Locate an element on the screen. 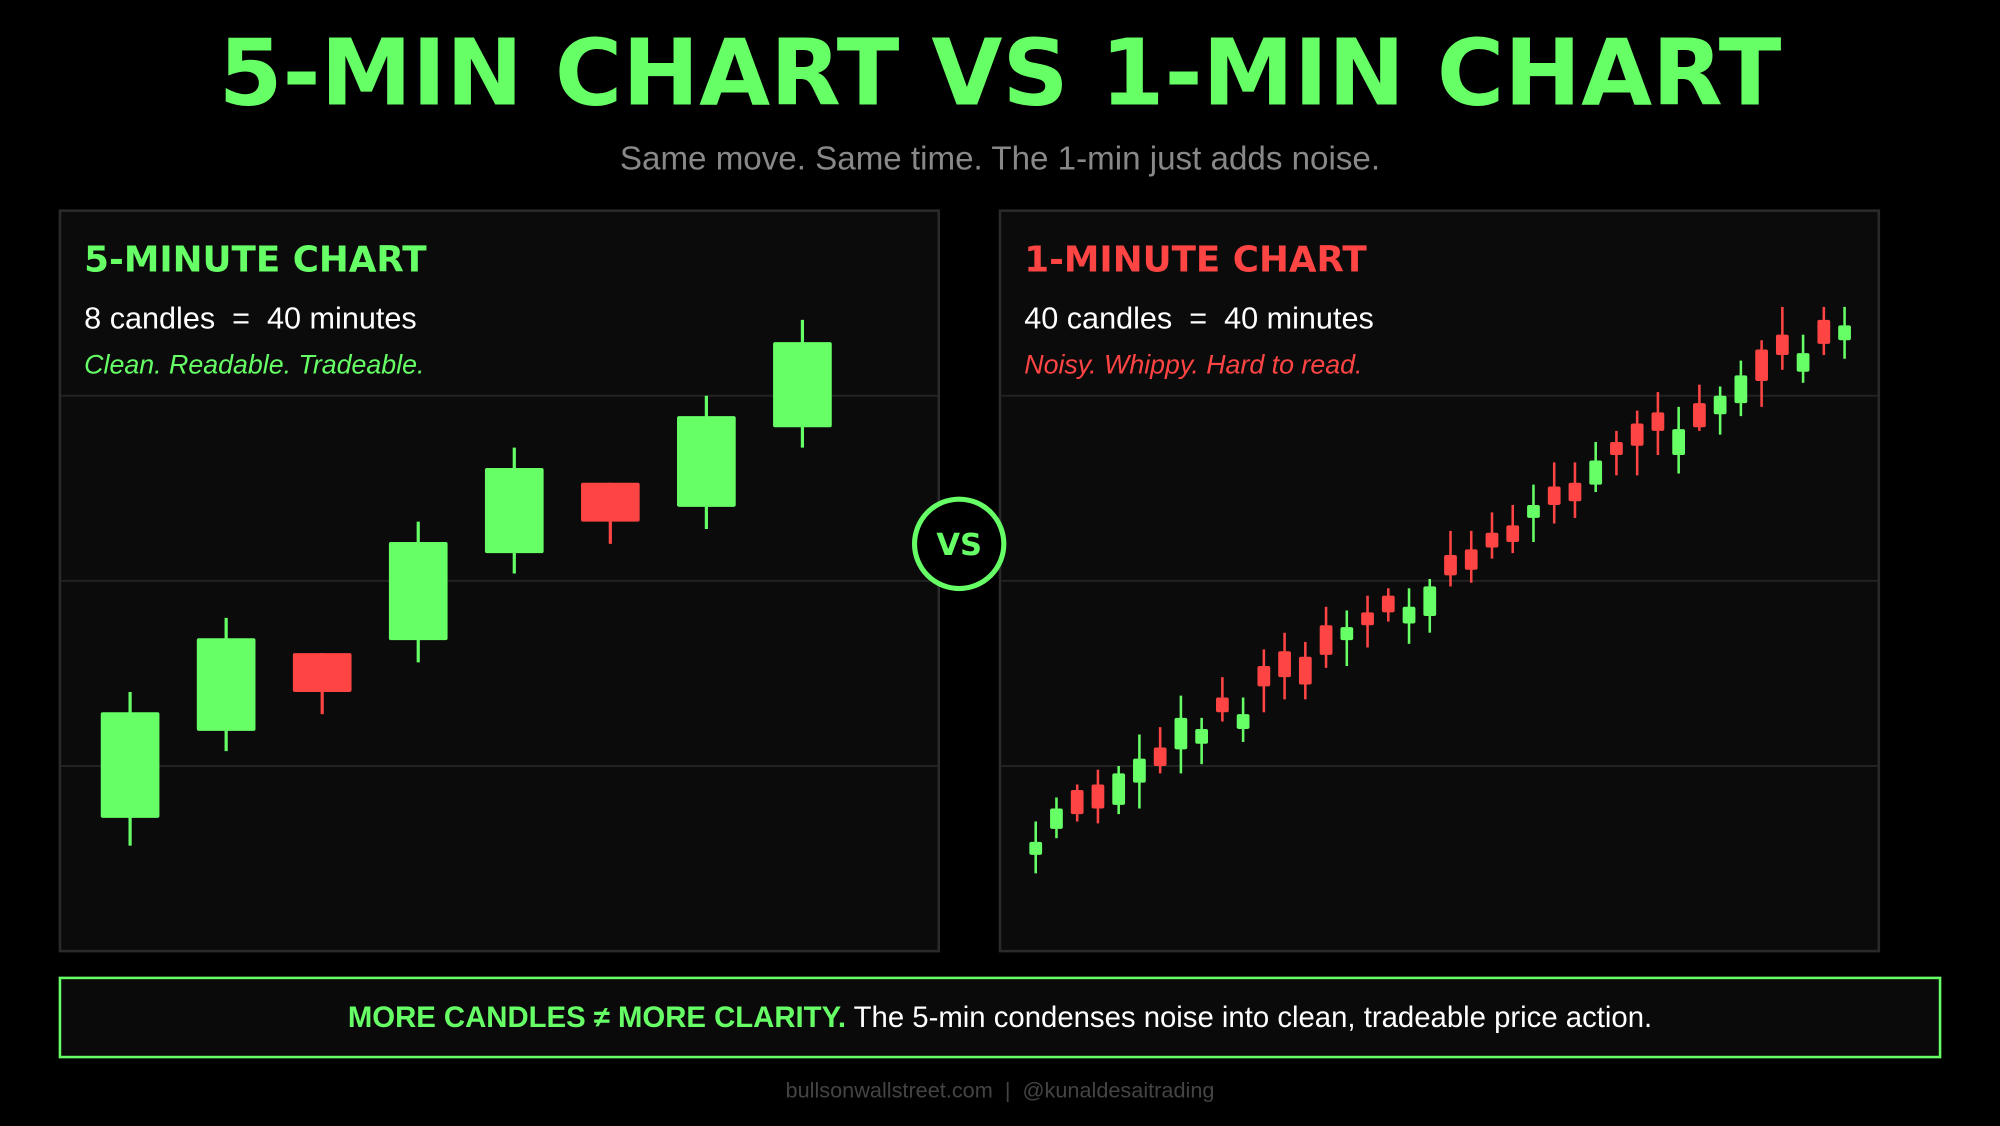  vs-label: VS is located at coordinates (959, 545).